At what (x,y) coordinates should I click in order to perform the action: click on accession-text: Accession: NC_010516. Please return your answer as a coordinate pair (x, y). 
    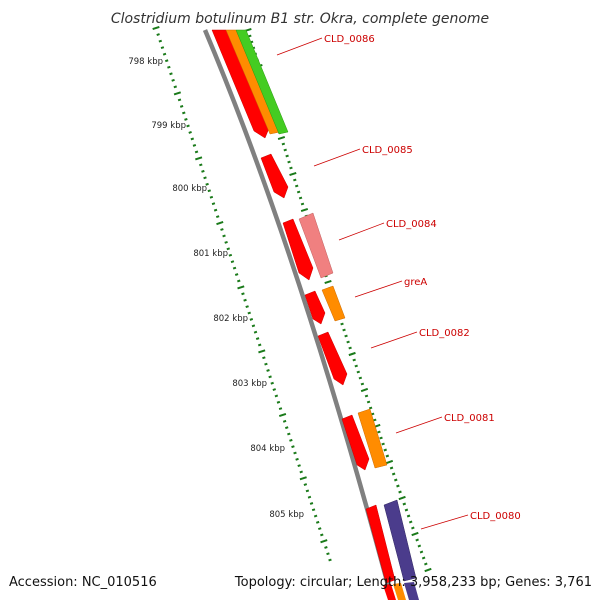
    Looking at the image, I should click on (83, 582).